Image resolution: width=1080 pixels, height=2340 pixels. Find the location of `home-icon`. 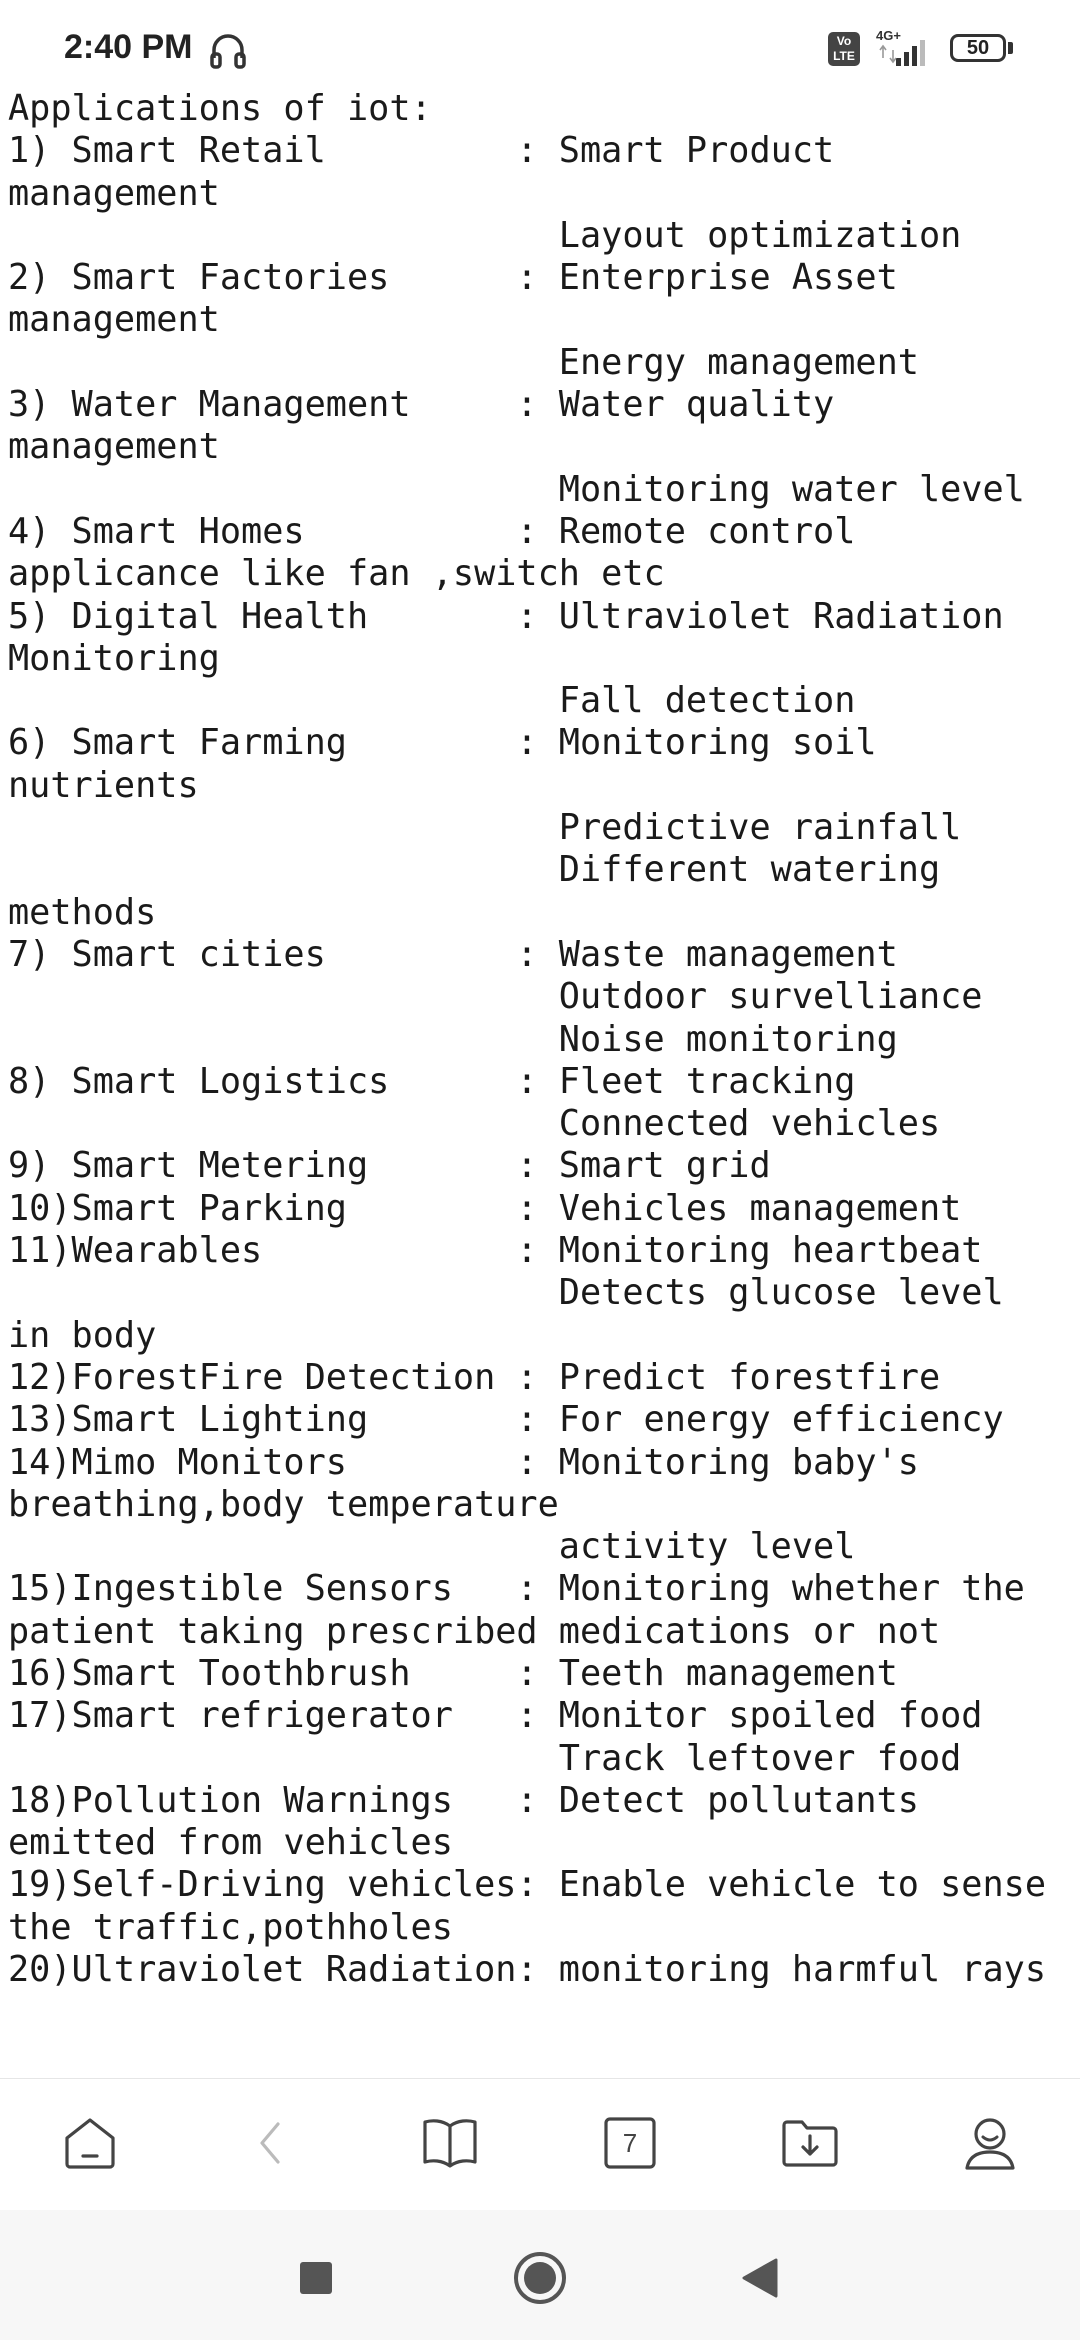

home-icon is located at coordinates (90, 2143).